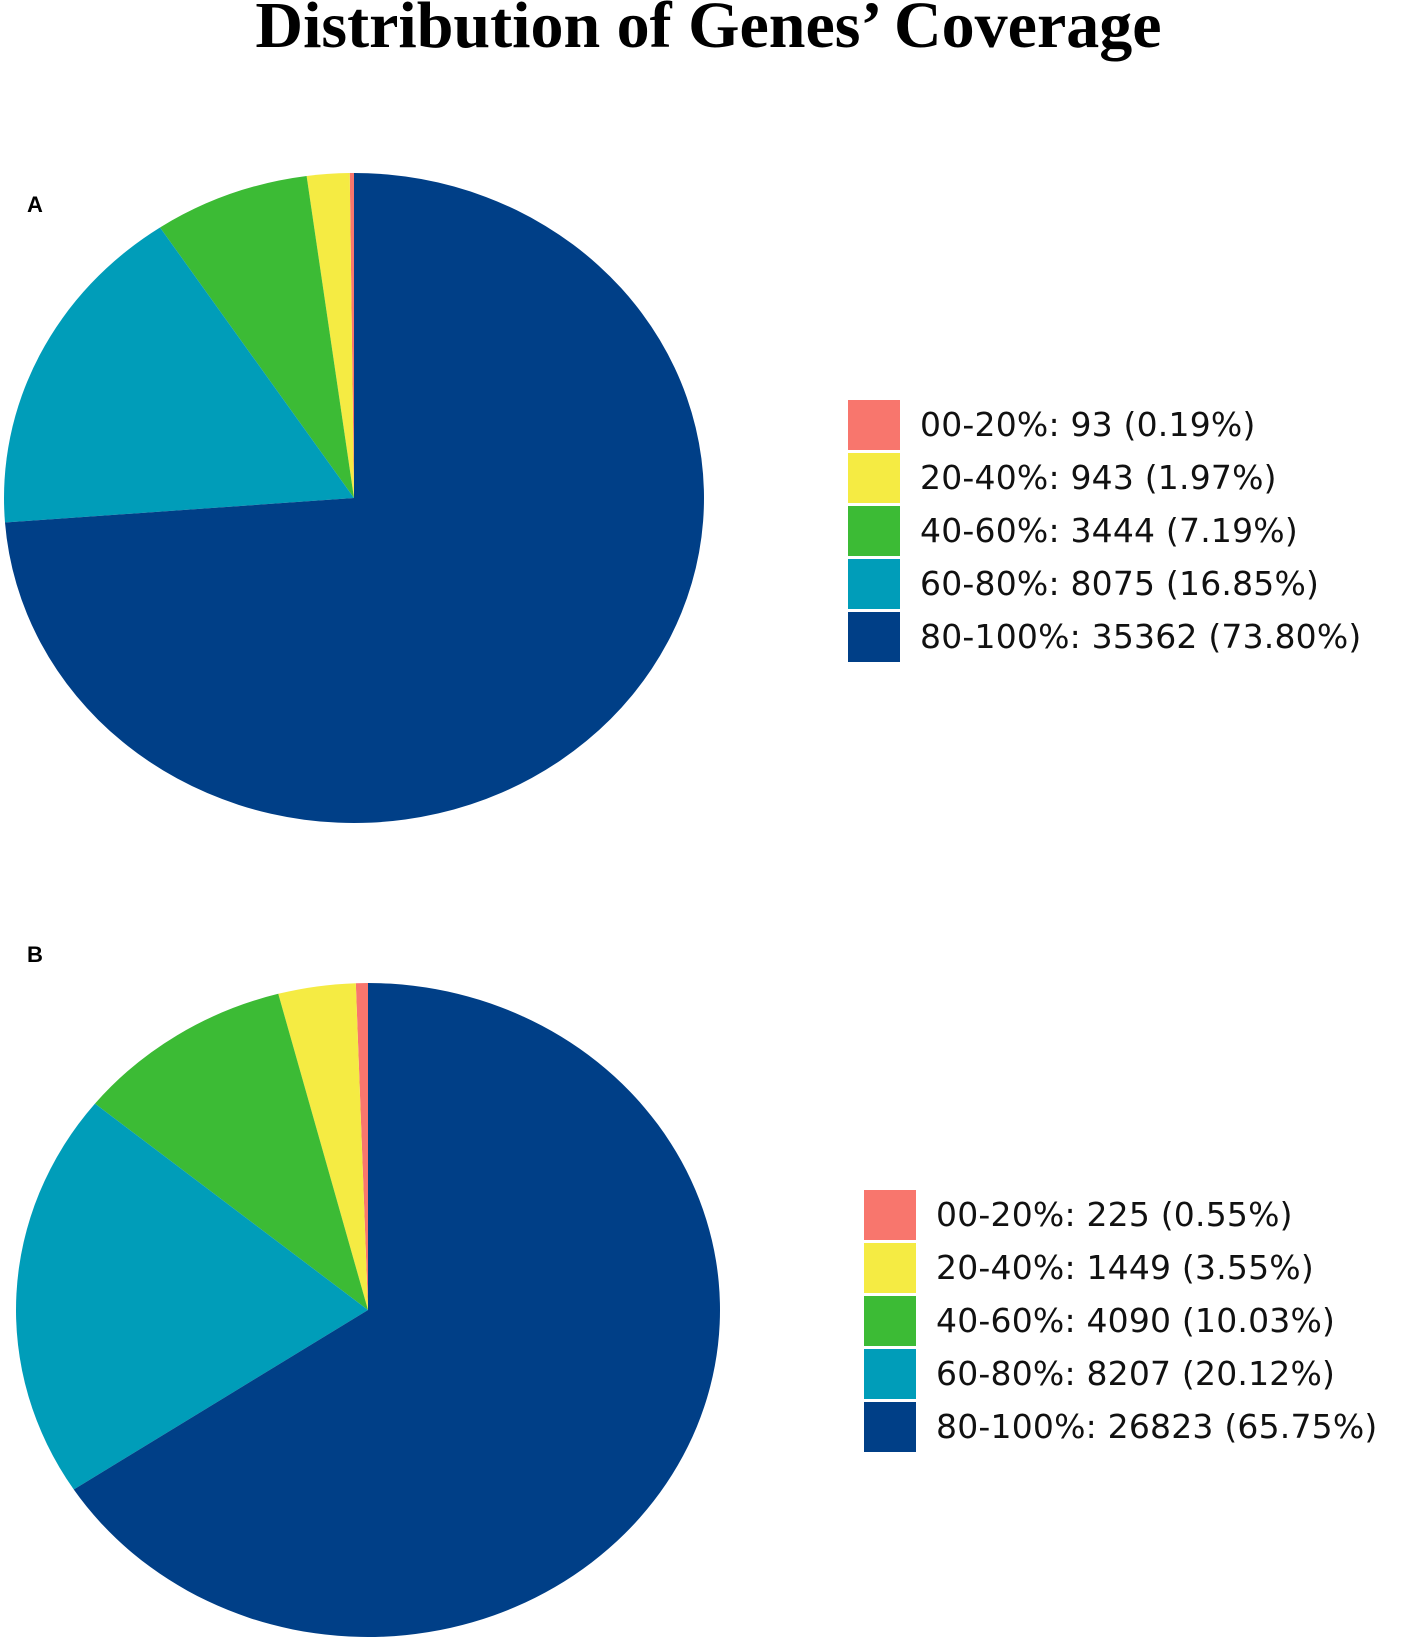 The width and height of the screenshot is (1417, 1640). I want to click on legend-item: 00-20%: 225 (0.55%), so click(1121, 1214).